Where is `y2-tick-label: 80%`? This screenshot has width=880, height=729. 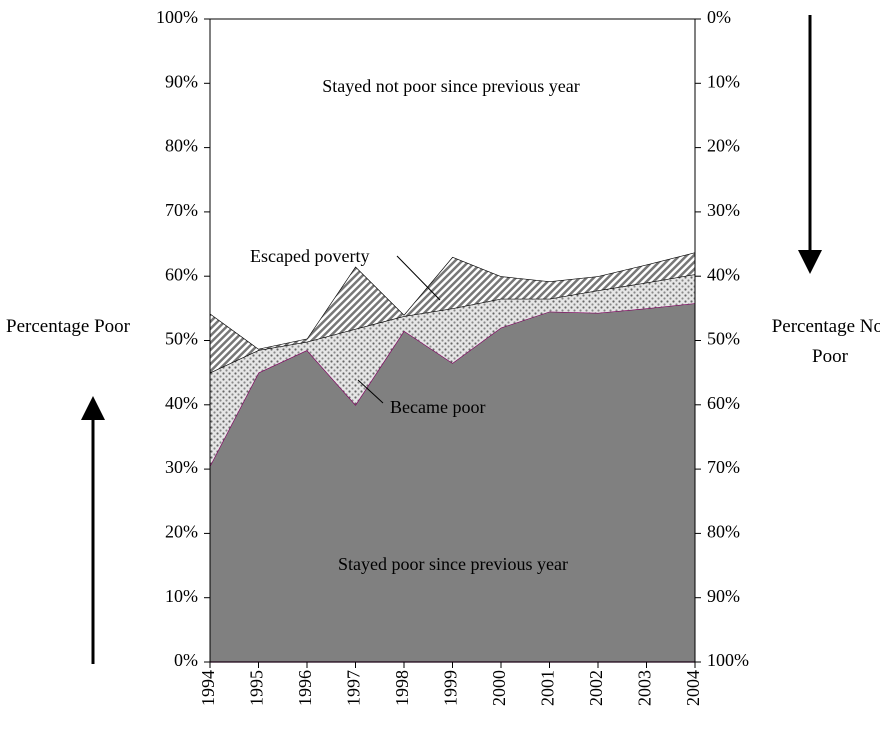
y2-tick-label: 80% is located at coordinates (723, 532).